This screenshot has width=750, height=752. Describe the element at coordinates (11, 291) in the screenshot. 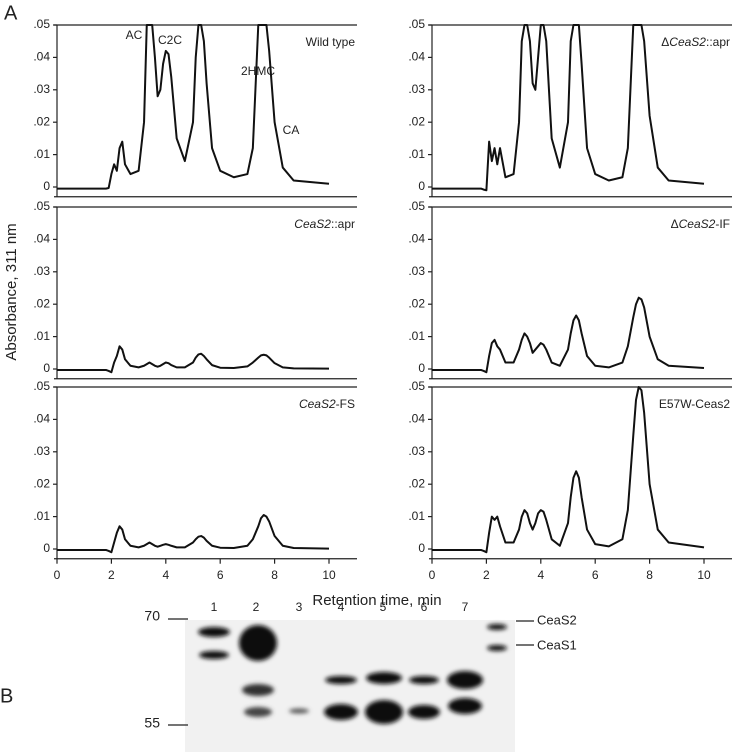

I see `y-axis-label: Absorbance, 311 nm` at that location.